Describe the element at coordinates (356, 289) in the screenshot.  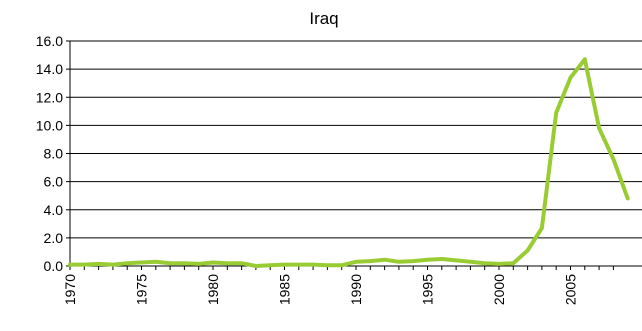
I see `x-tick-label: 1990` at that location.